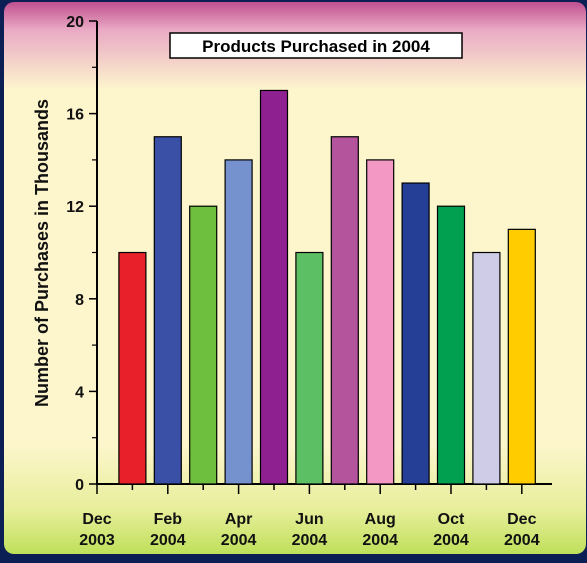  Describe the element at coordinates (380, 519) in the screenshot. I see `x-tick-label-month: Aug` at that location.